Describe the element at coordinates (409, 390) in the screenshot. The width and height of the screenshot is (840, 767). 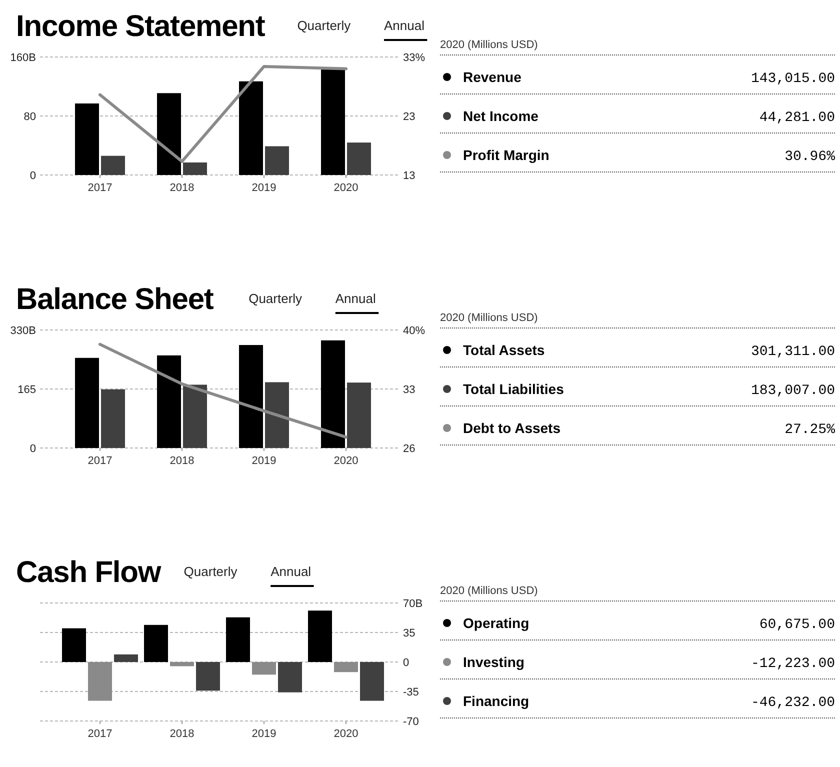
I see `y2-tick-label: 33` at that location.